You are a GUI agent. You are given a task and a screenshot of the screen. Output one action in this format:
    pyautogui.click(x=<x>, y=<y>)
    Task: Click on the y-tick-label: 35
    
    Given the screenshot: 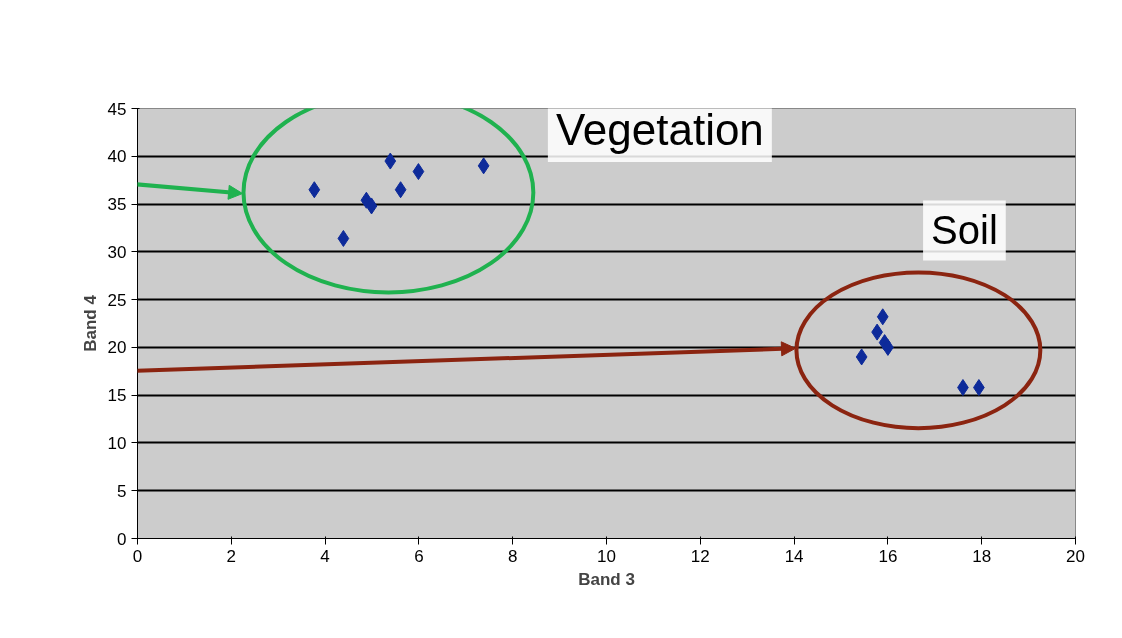 What is the action you would take?
    pyautogui.click(x=117, y=205)
    